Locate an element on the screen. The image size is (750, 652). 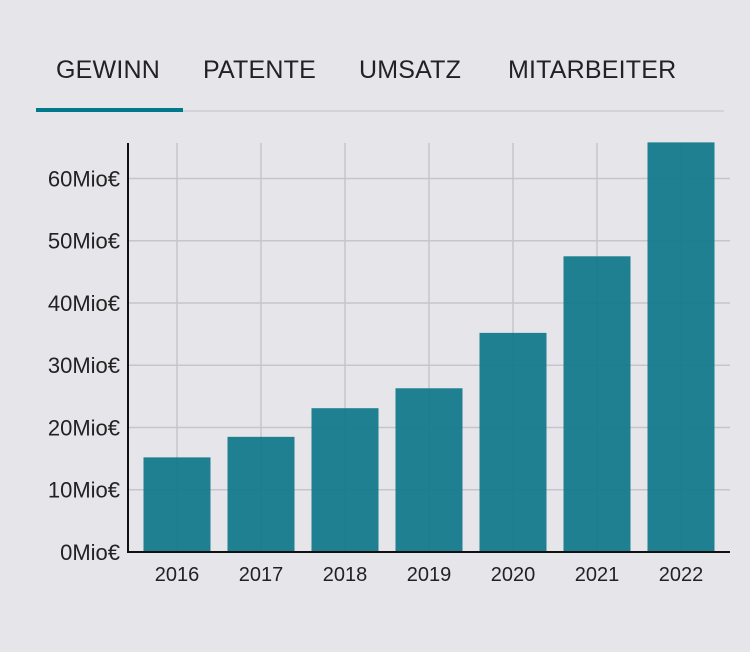
bar-2016 is located at coordinates (177, 504).